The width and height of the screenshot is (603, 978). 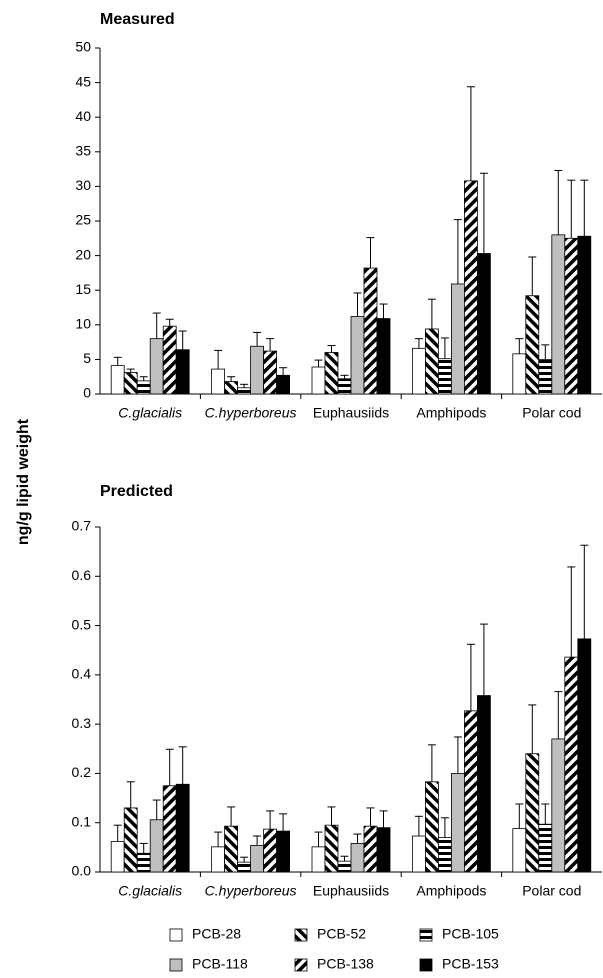 I want to click on y-tick-label: 0.5, so click(x=82, y=624).